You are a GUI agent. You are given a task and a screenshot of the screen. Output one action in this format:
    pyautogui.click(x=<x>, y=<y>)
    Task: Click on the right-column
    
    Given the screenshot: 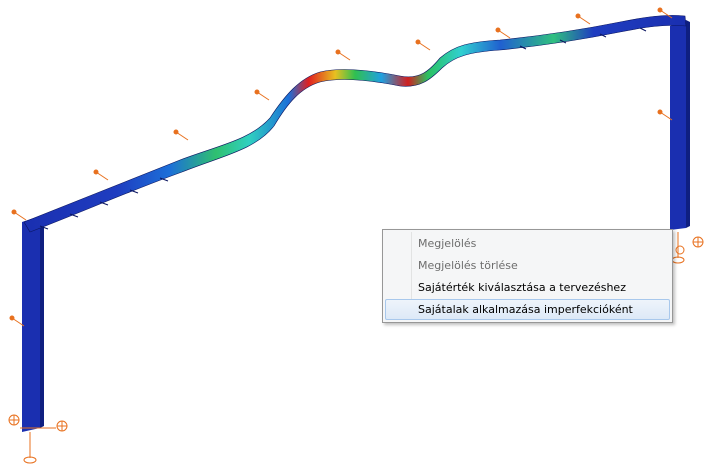 What is the action you would take?
    pyautogui.click(x=680, y=125)
    